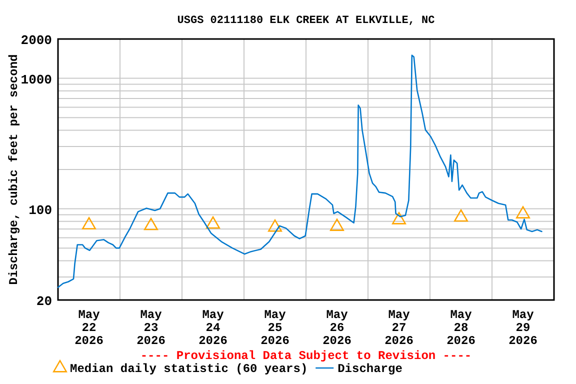 This screenshot has width=576, height=384. I want to click on x-tick-label: May 29 2026, so click(523, 328).